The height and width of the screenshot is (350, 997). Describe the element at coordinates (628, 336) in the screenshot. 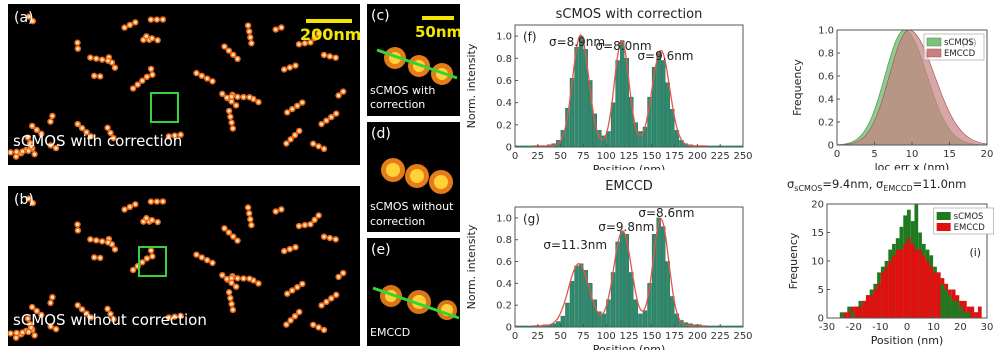

I see `x-tick-label: 125` at that location.